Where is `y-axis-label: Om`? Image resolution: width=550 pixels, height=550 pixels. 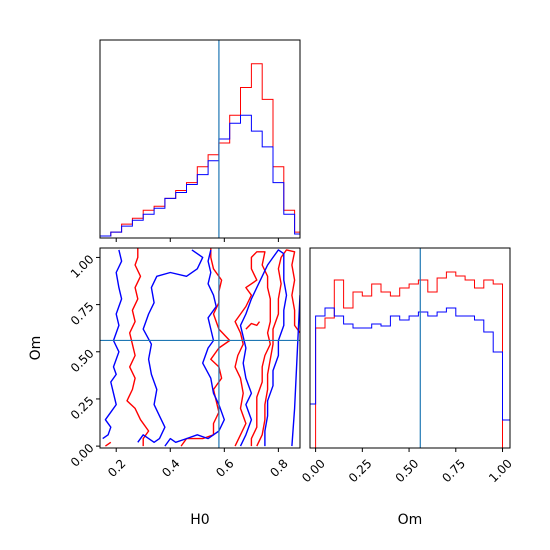 y-axis-label: Om is located at coordinates (36, 348).